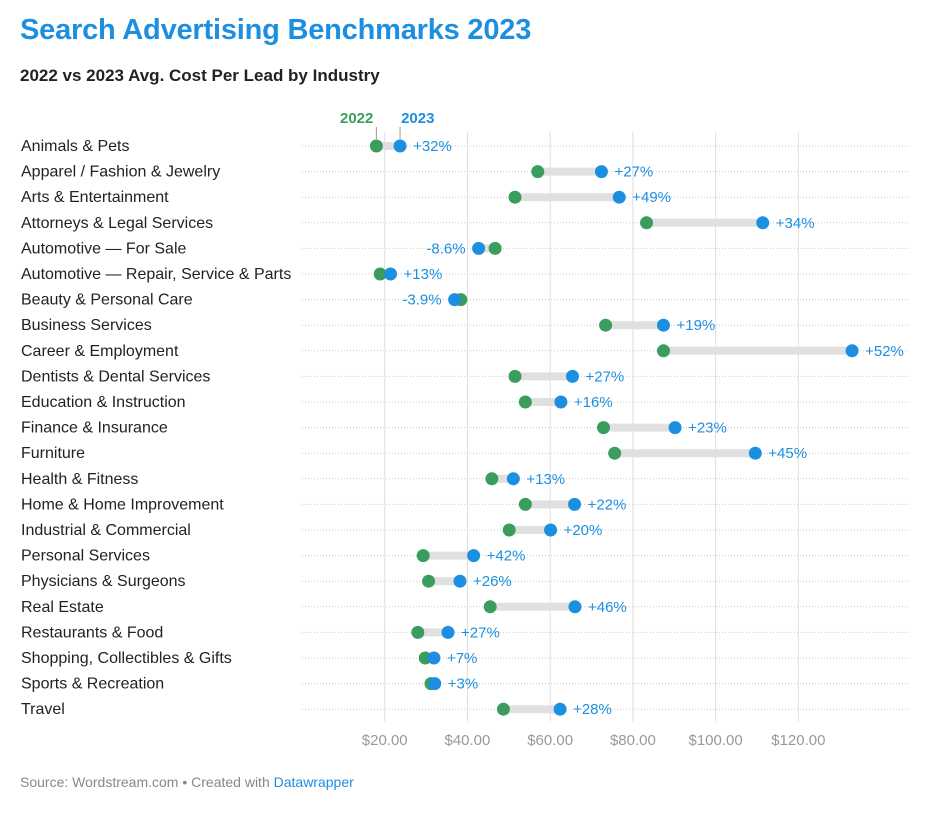 The height and width of the screenshot is (828, 950). I want to click on category-label: Dentists & Dental Services, so click(115, 376).